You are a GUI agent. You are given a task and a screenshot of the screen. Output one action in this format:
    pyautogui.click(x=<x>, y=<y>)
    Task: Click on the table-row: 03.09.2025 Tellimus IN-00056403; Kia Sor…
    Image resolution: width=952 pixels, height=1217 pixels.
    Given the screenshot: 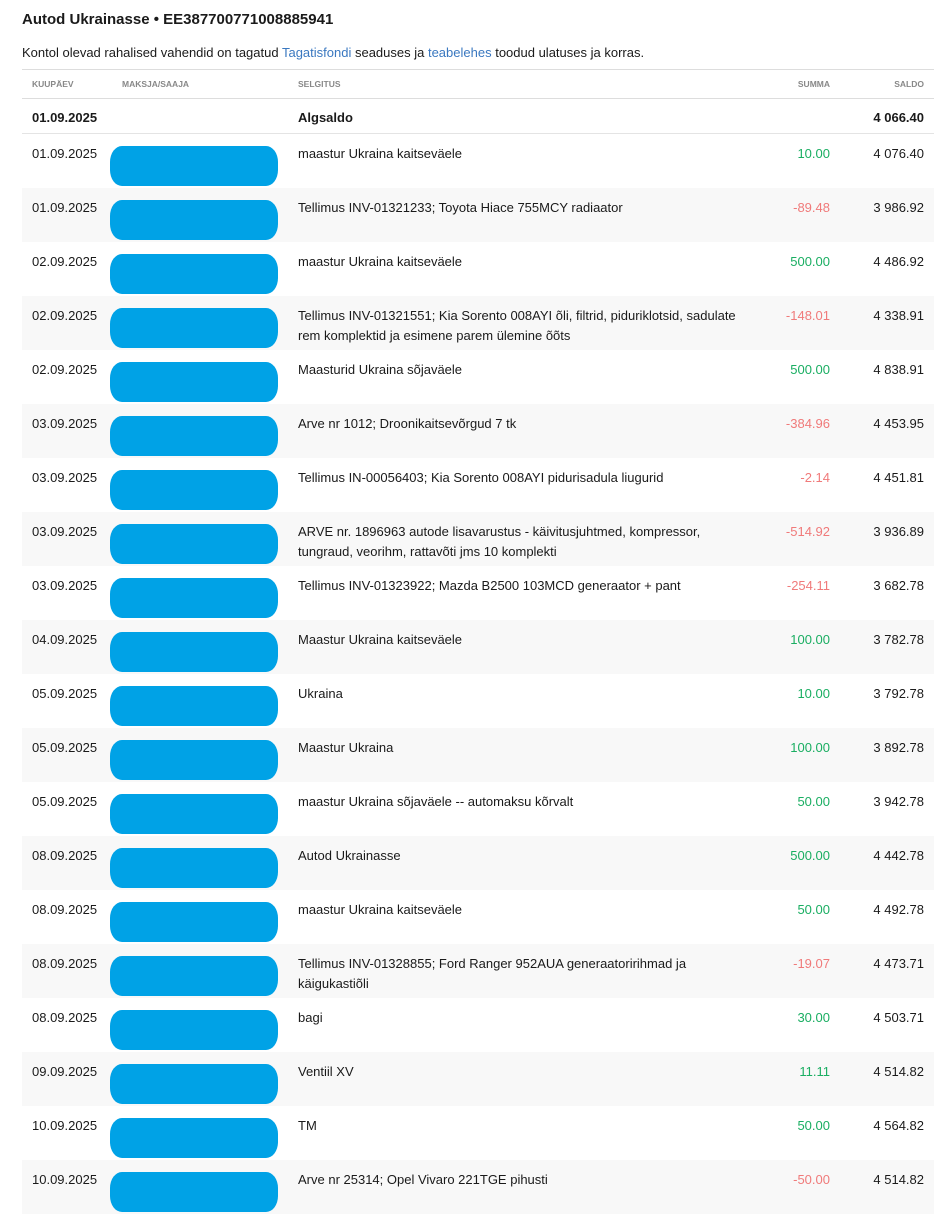 What is the action you would take?
    pyautogui.click(x=478, y=485)
    